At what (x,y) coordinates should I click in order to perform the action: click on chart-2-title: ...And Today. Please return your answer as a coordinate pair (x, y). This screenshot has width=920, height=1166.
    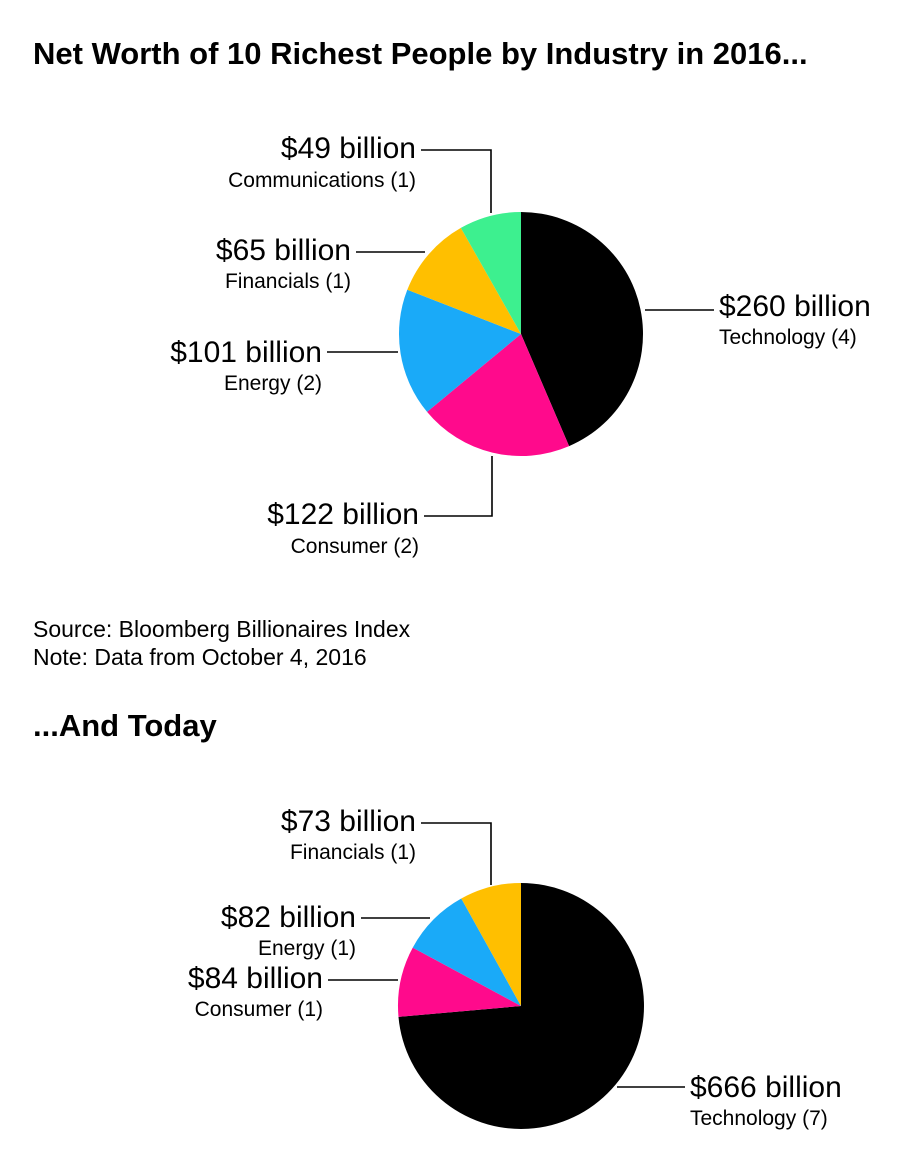
    Looking at the image, I should click on (125, 725).